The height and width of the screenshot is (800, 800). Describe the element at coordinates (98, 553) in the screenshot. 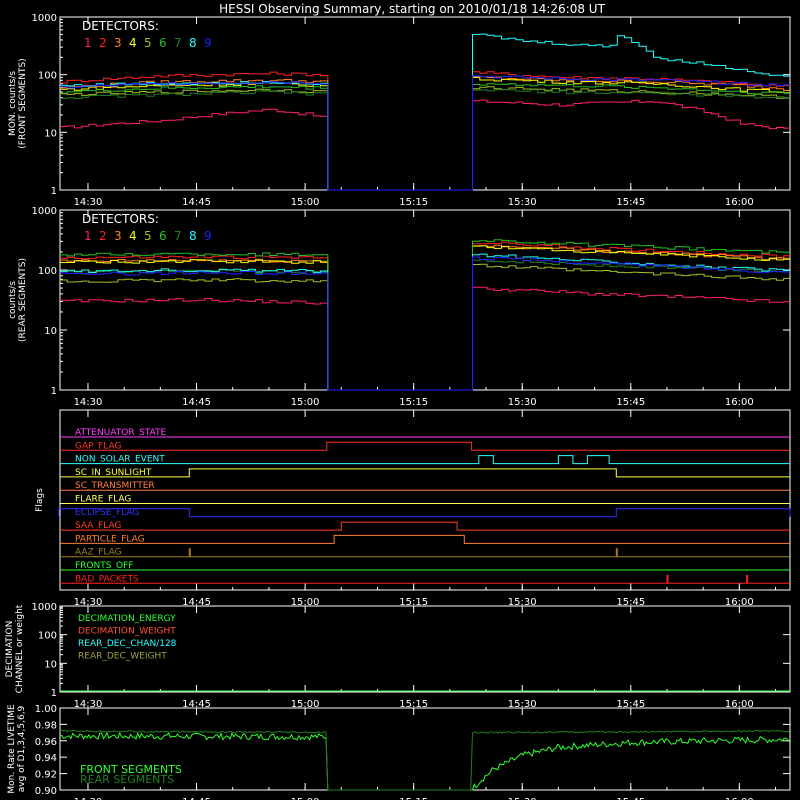

I see `flag-label-aaz: AAZ_FLAG` at that location.